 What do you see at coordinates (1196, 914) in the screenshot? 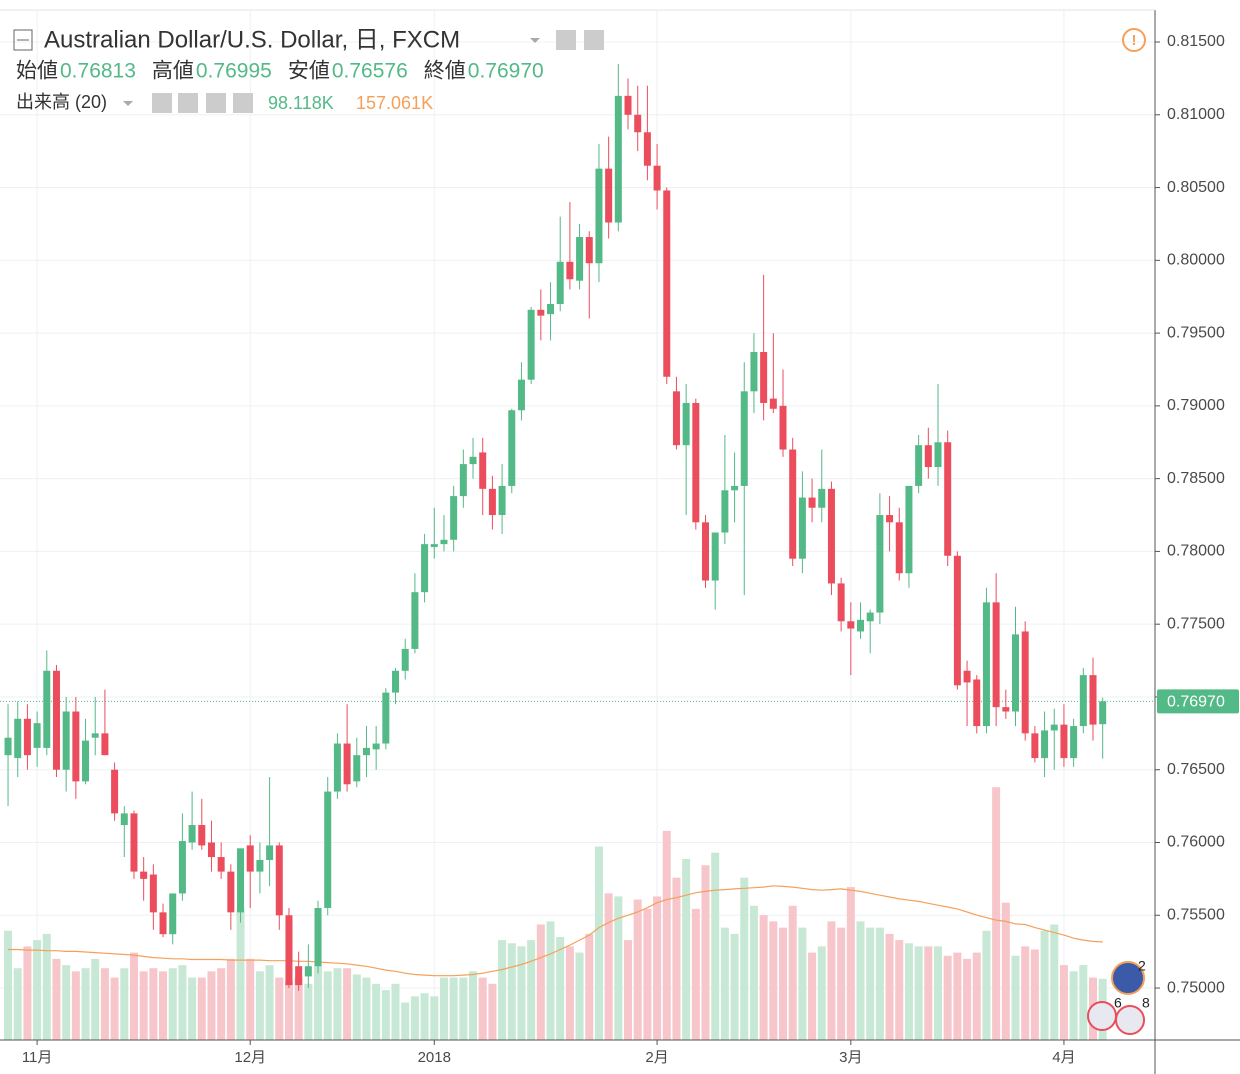
I see `y-tick-label: 0.75500` at bounding box center [1196, 914].